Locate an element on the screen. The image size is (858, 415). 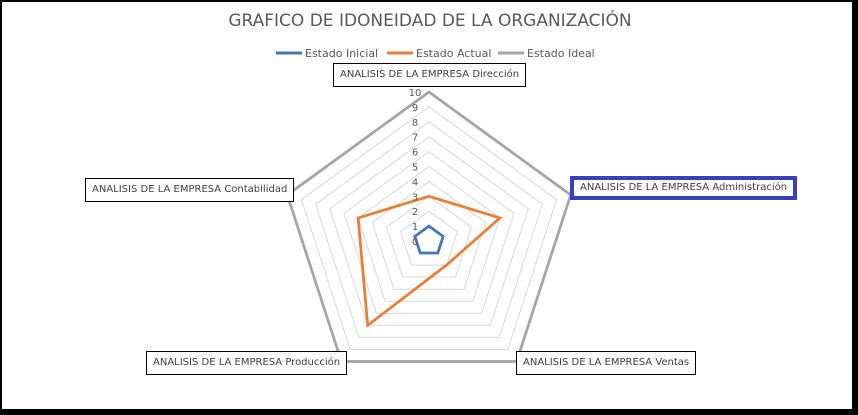
tick-label: 2 is located at coordinates (415, 212).